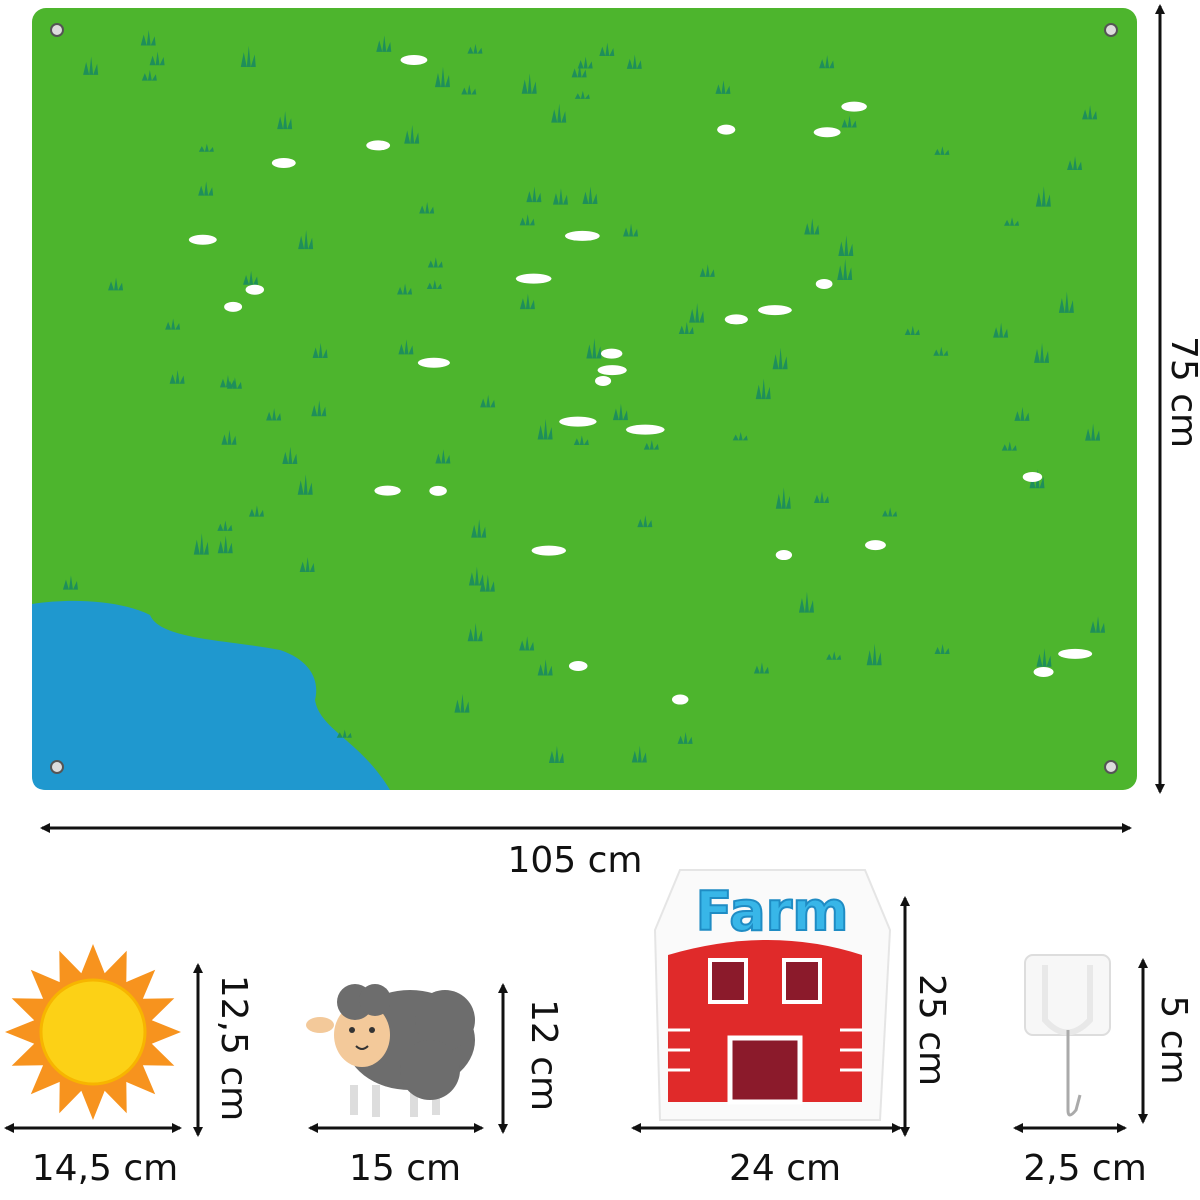  I want to click on farm-sign: Farm, so click(771, 911).